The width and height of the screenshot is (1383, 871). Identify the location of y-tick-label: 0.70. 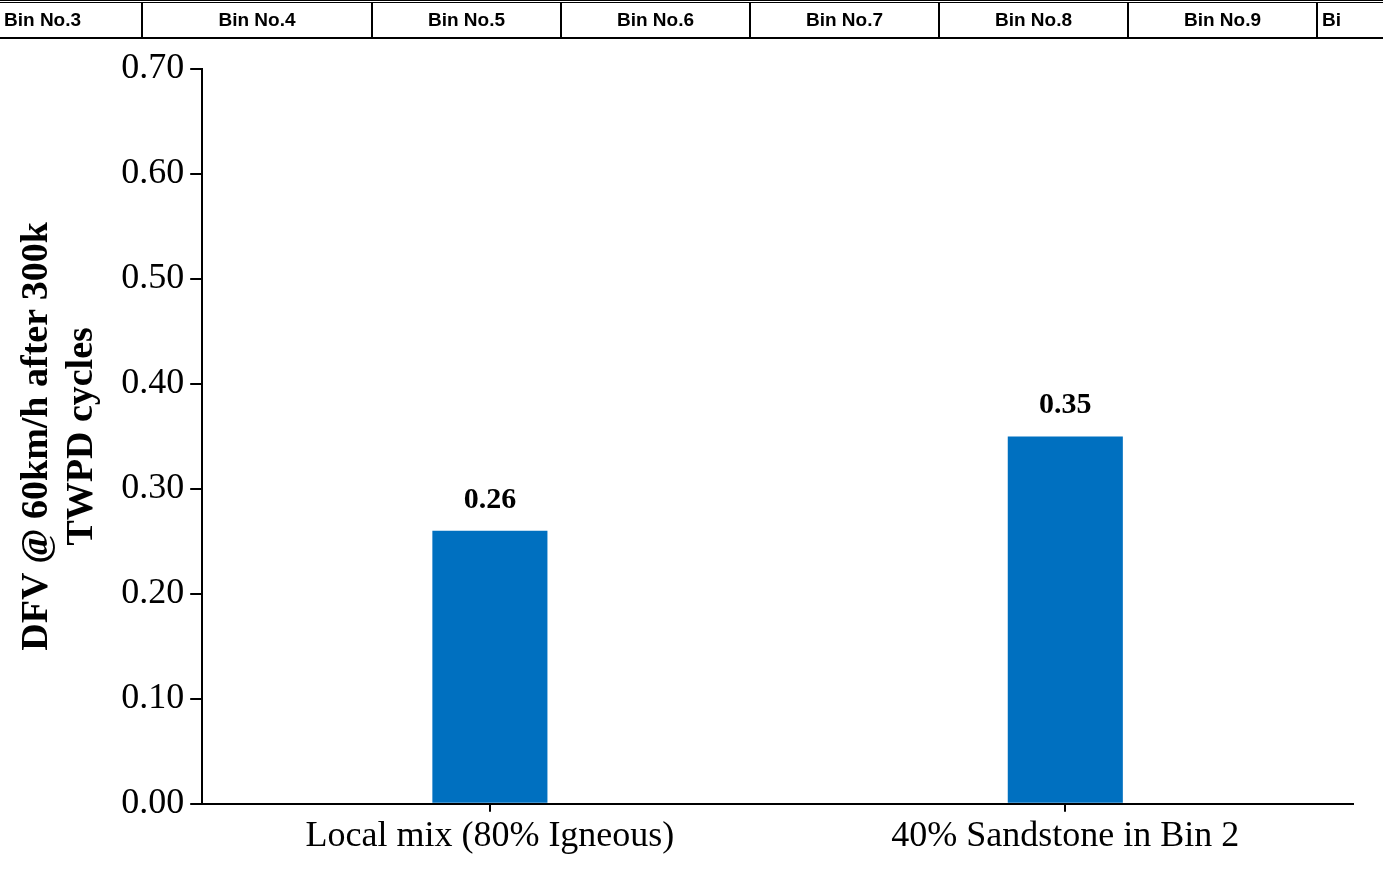
(153, 66).